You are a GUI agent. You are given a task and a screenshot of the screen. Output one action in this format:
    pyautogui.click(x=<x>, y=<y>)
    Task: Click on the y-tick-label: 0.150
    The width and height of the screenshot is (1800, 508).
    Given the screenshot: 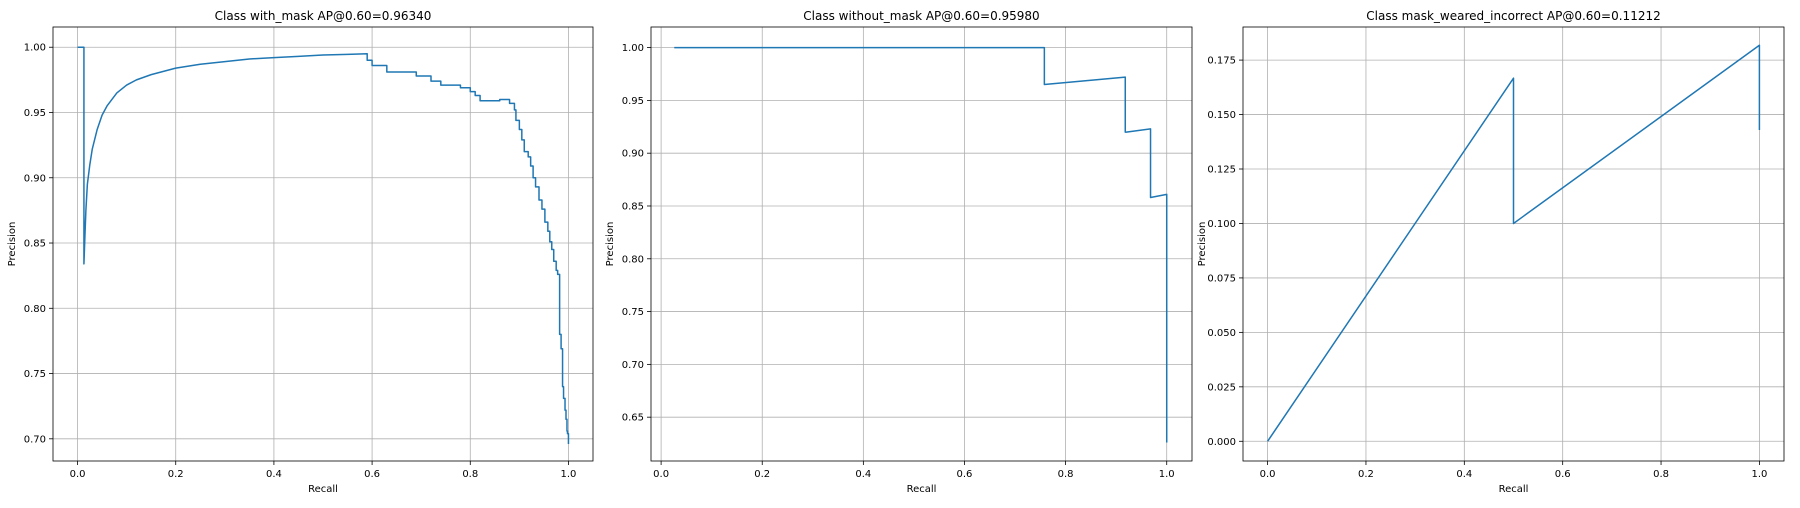 What is the action you would take?
    pyautogui.click(x=1221, y=115)
    